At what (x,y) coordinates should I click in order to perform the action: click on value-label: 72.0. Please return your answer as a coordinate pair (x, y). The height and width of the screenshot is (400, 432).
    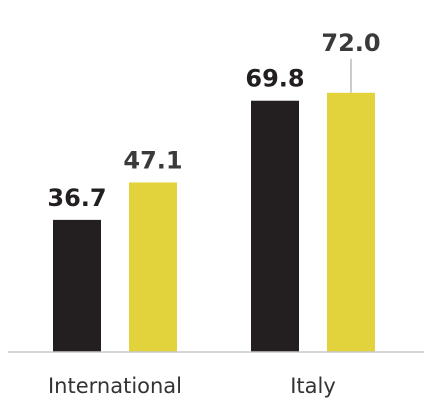
    Looking at the image, I should click on (350, 43).